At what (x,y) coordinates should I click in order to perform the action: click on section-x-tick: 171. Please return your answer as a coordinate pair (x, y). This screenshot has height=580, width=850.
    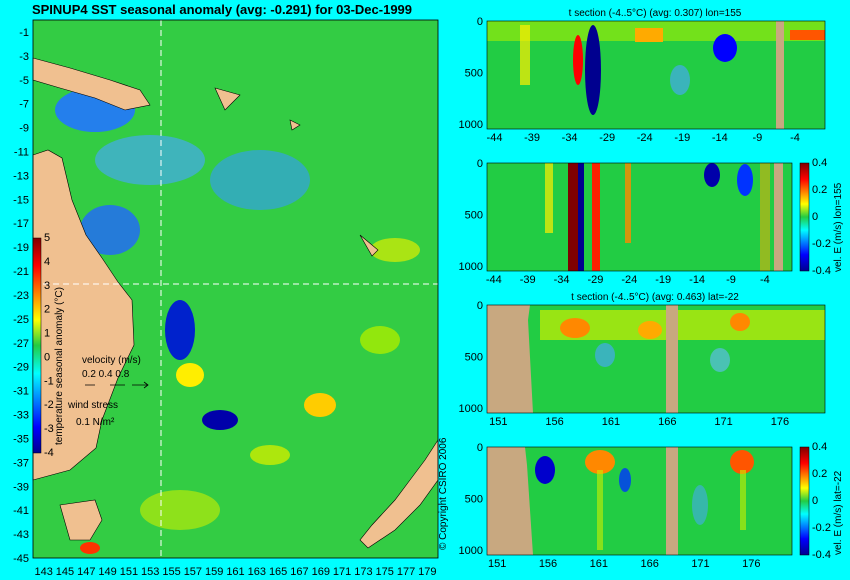
    Looking at the image, I should click on (723, 422).